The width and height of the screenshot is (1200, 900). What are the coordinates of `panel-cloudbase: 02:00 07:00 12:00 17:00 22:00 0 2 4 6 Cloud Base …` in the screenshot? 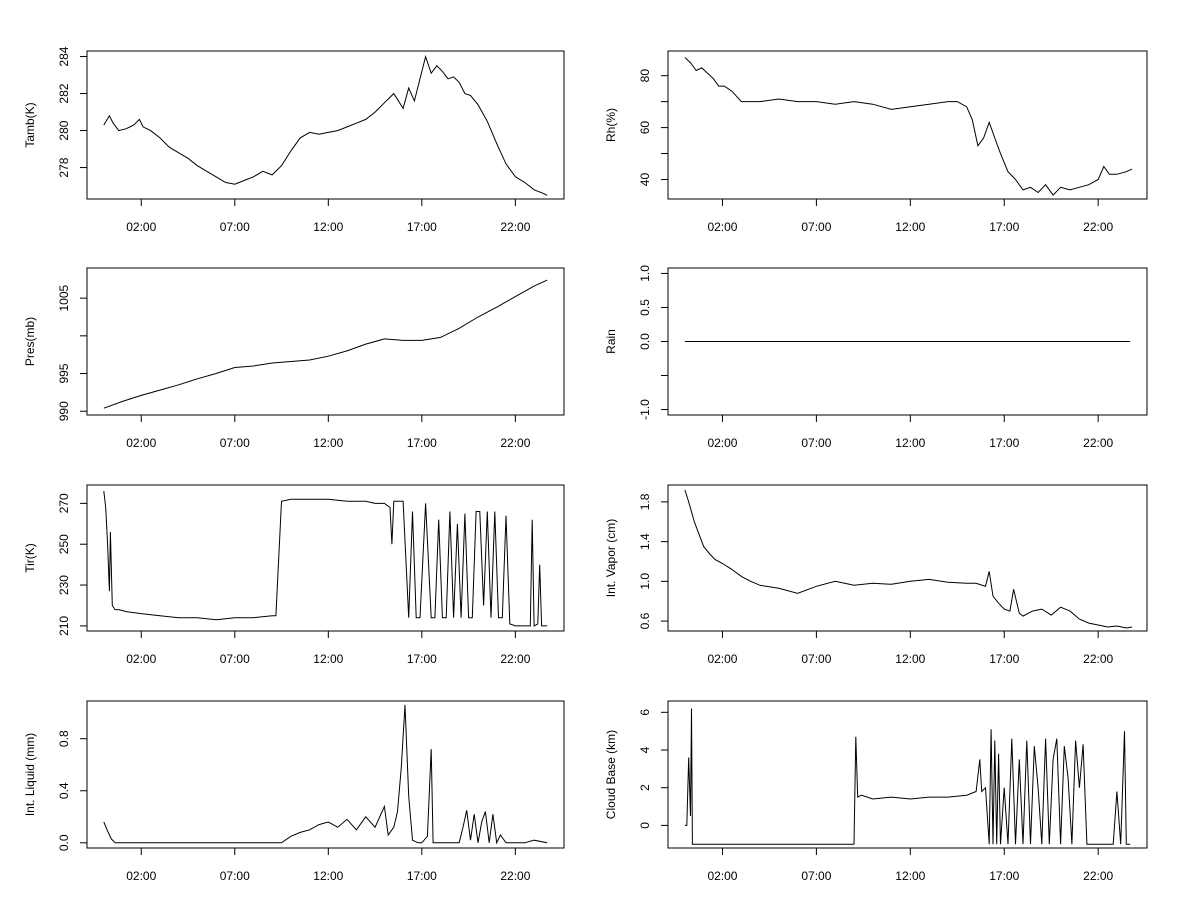 It's located at (876, 791).